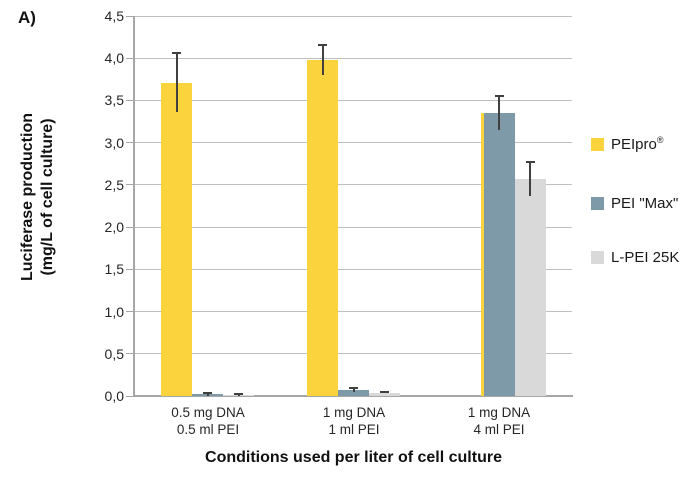 The image size is (700, 489). What do you see at coordinates (208, 412) in the screenshot?
I see `x-category-1-line1: 0.5 mg DNA` at bounding box center [208, 412].